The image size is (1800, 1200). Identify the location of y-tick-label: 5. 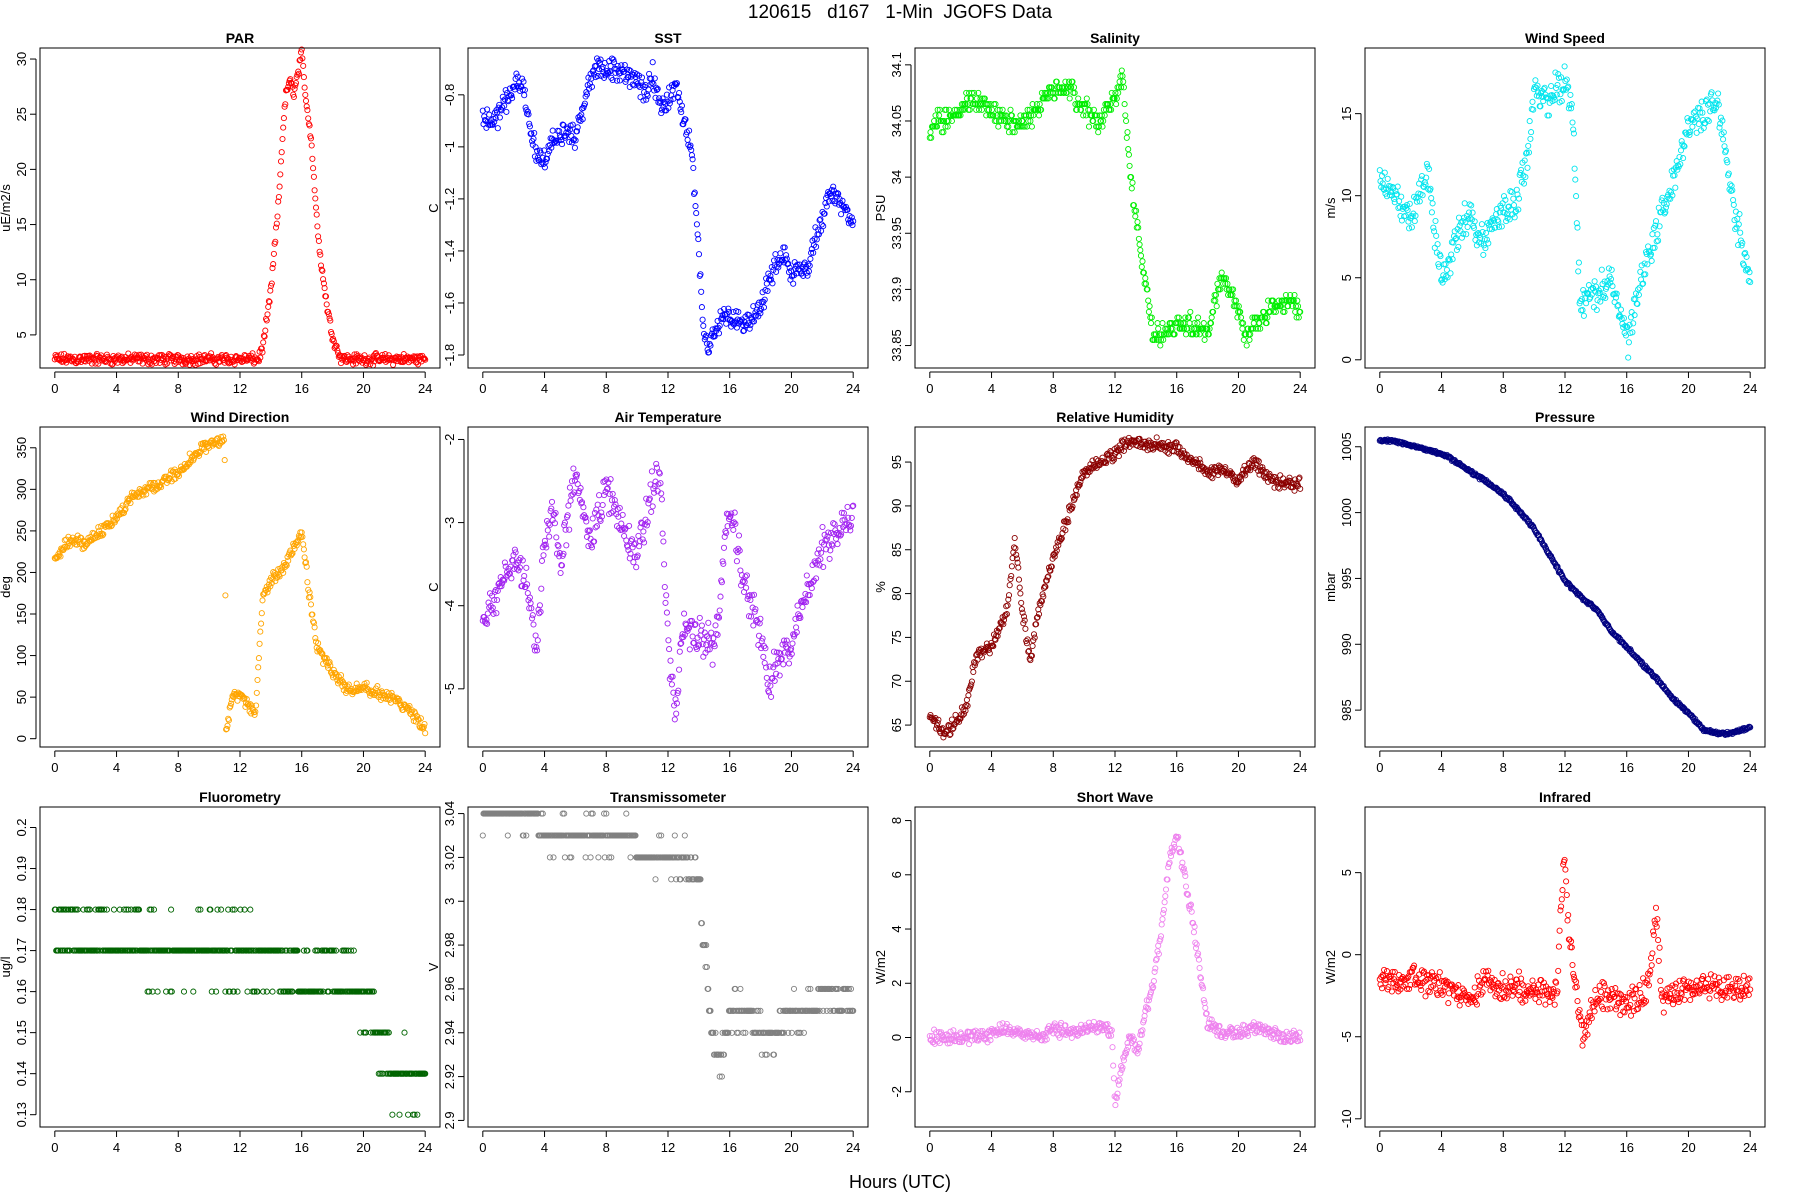
(1346, 277).